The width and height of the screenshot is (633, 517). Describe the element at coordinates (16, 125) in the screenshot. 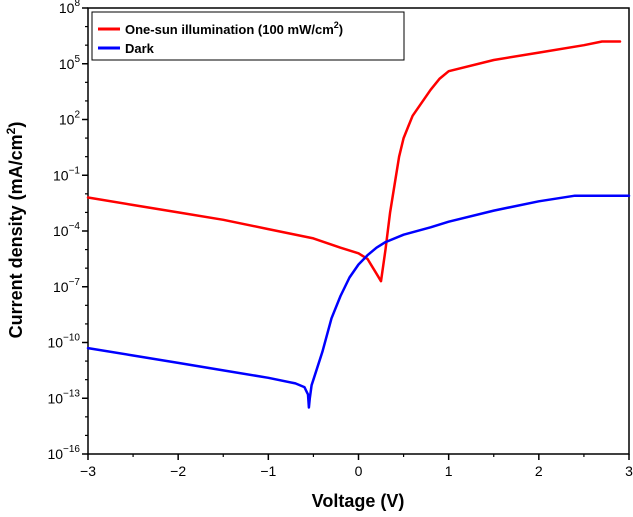

I see `y-axis-label-tail: )` at that location.